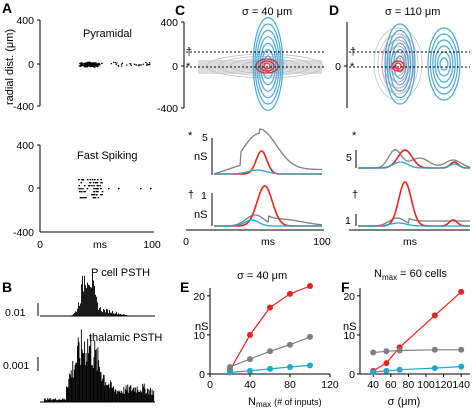 This screenshot has height=409, width=474. Describe the element at coordinates (414, 204) in the screenshot. I see `panel-d-row3-red-trace` at that location.